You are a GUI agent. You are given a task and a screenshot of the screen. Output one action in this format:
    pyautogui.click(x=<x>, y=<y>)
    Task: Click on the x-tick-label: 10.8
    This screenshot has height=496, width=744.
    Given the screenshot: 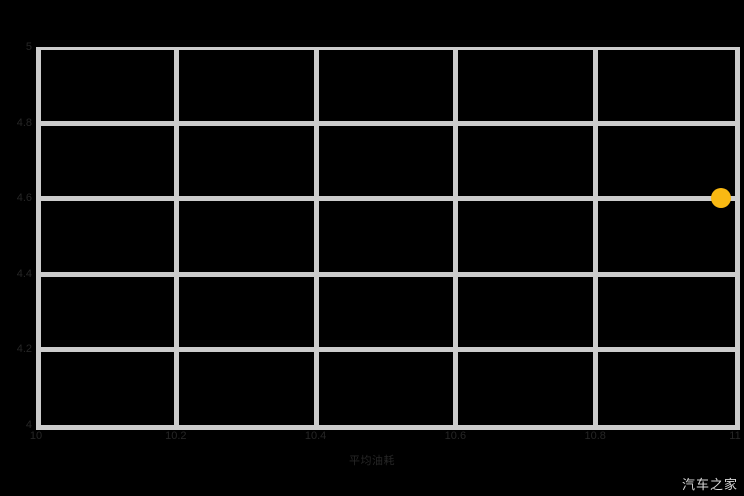 What is the action you would take?
    pyautogui.click(x=595, y=436)
    